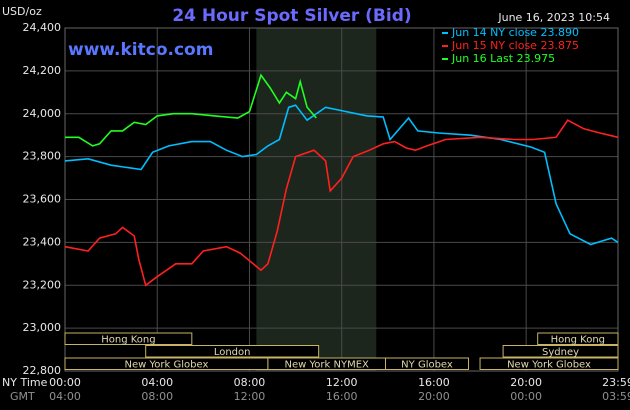  Describe the element at coordinates (250, 396) in the screenshot. I see `x2-tick-label: 12:00` at that location.